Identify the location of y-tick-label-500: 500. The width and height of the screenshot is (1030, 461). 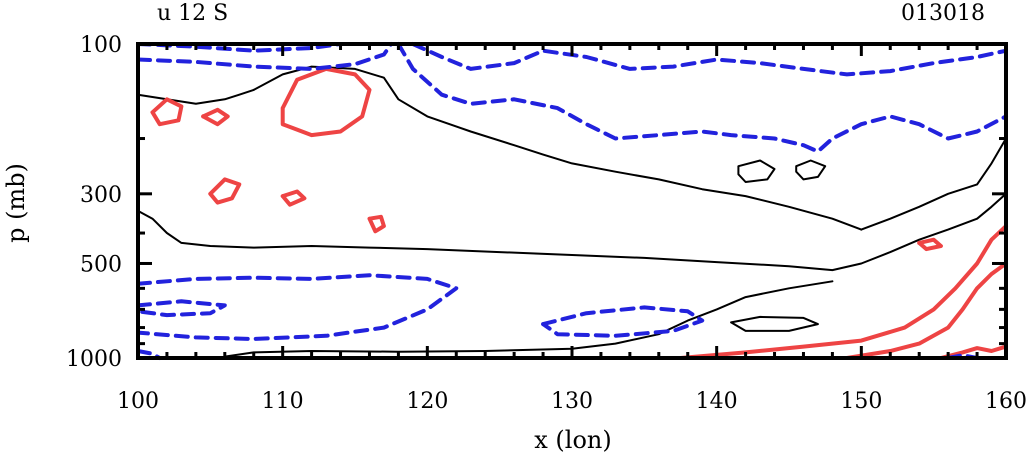
(101, 264).